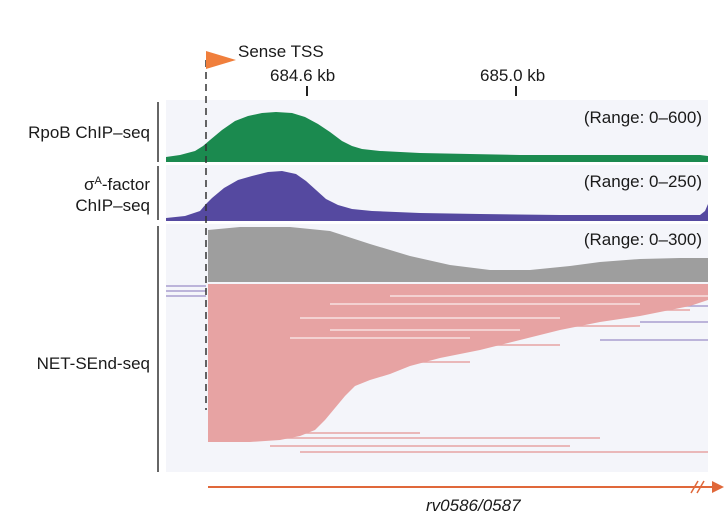 The image size is (728, 529). What do you see at coordinates (221, 60) in the screenshot?
I see `tss-flag-icon` at bounding box center [221, 60].